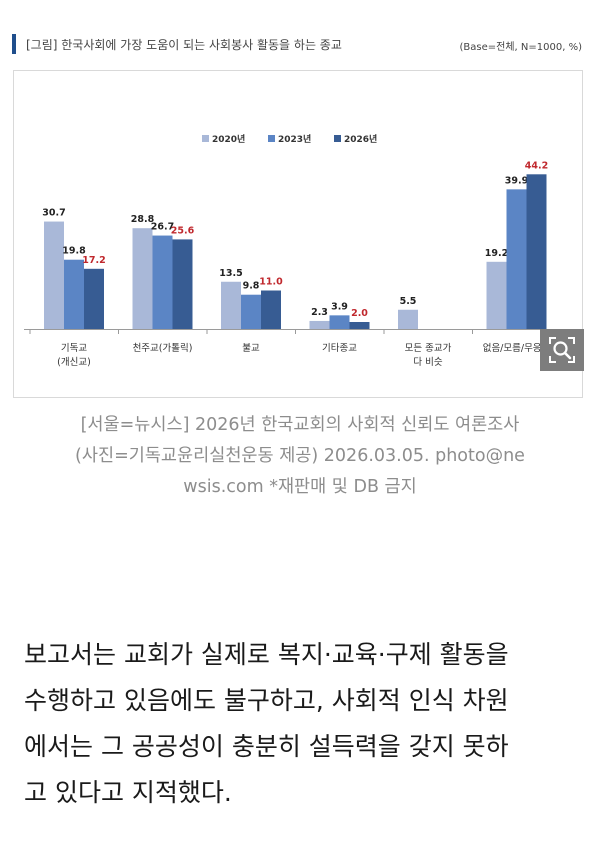  What do you see at coordinates (14, 44) in the screenshot?
I see `title-accent-bar` at bounding box center [14, 44].